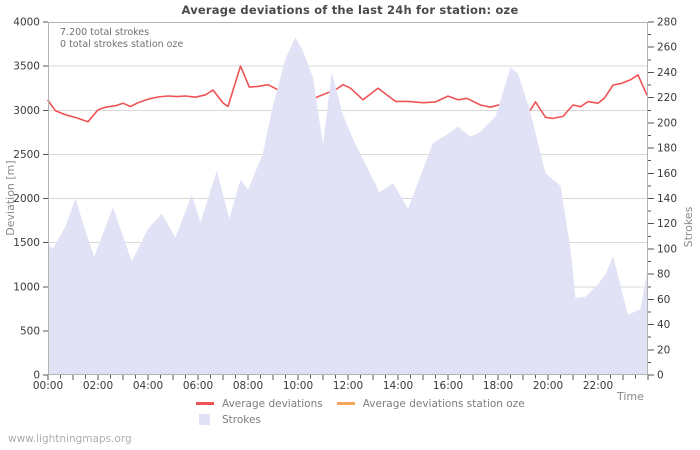 This screenshot has height=450, width=700. What do you see at coordinates (448, 386) in the screenshot?
I see `svg-text: 16:00` at bounding box center [448, 386].